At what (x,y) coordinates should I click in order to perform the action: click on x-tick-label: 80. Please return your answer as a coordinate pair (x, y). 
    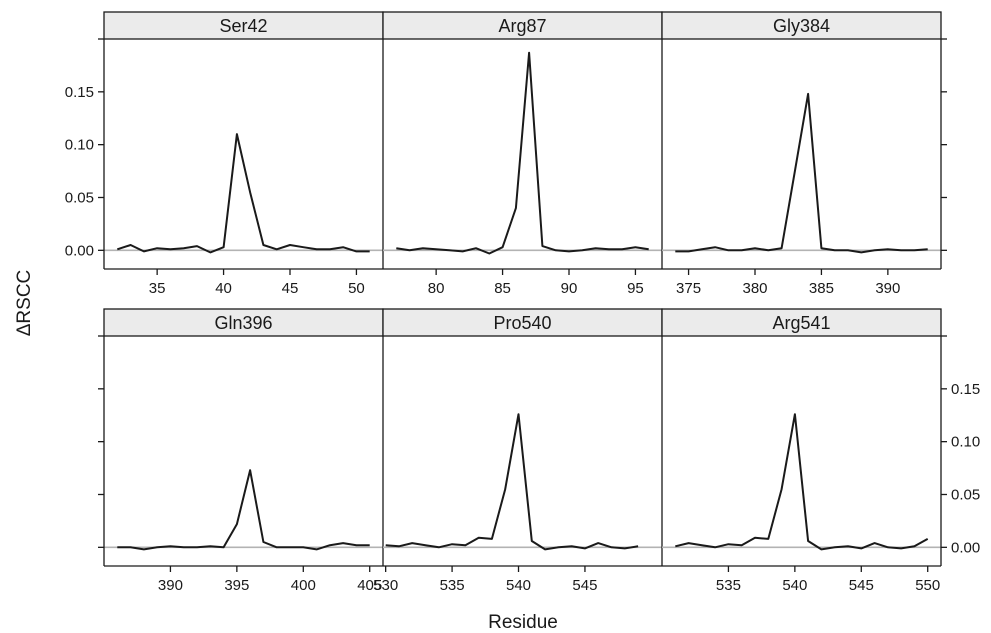
    Looking at the image, I should click on (436, 288).